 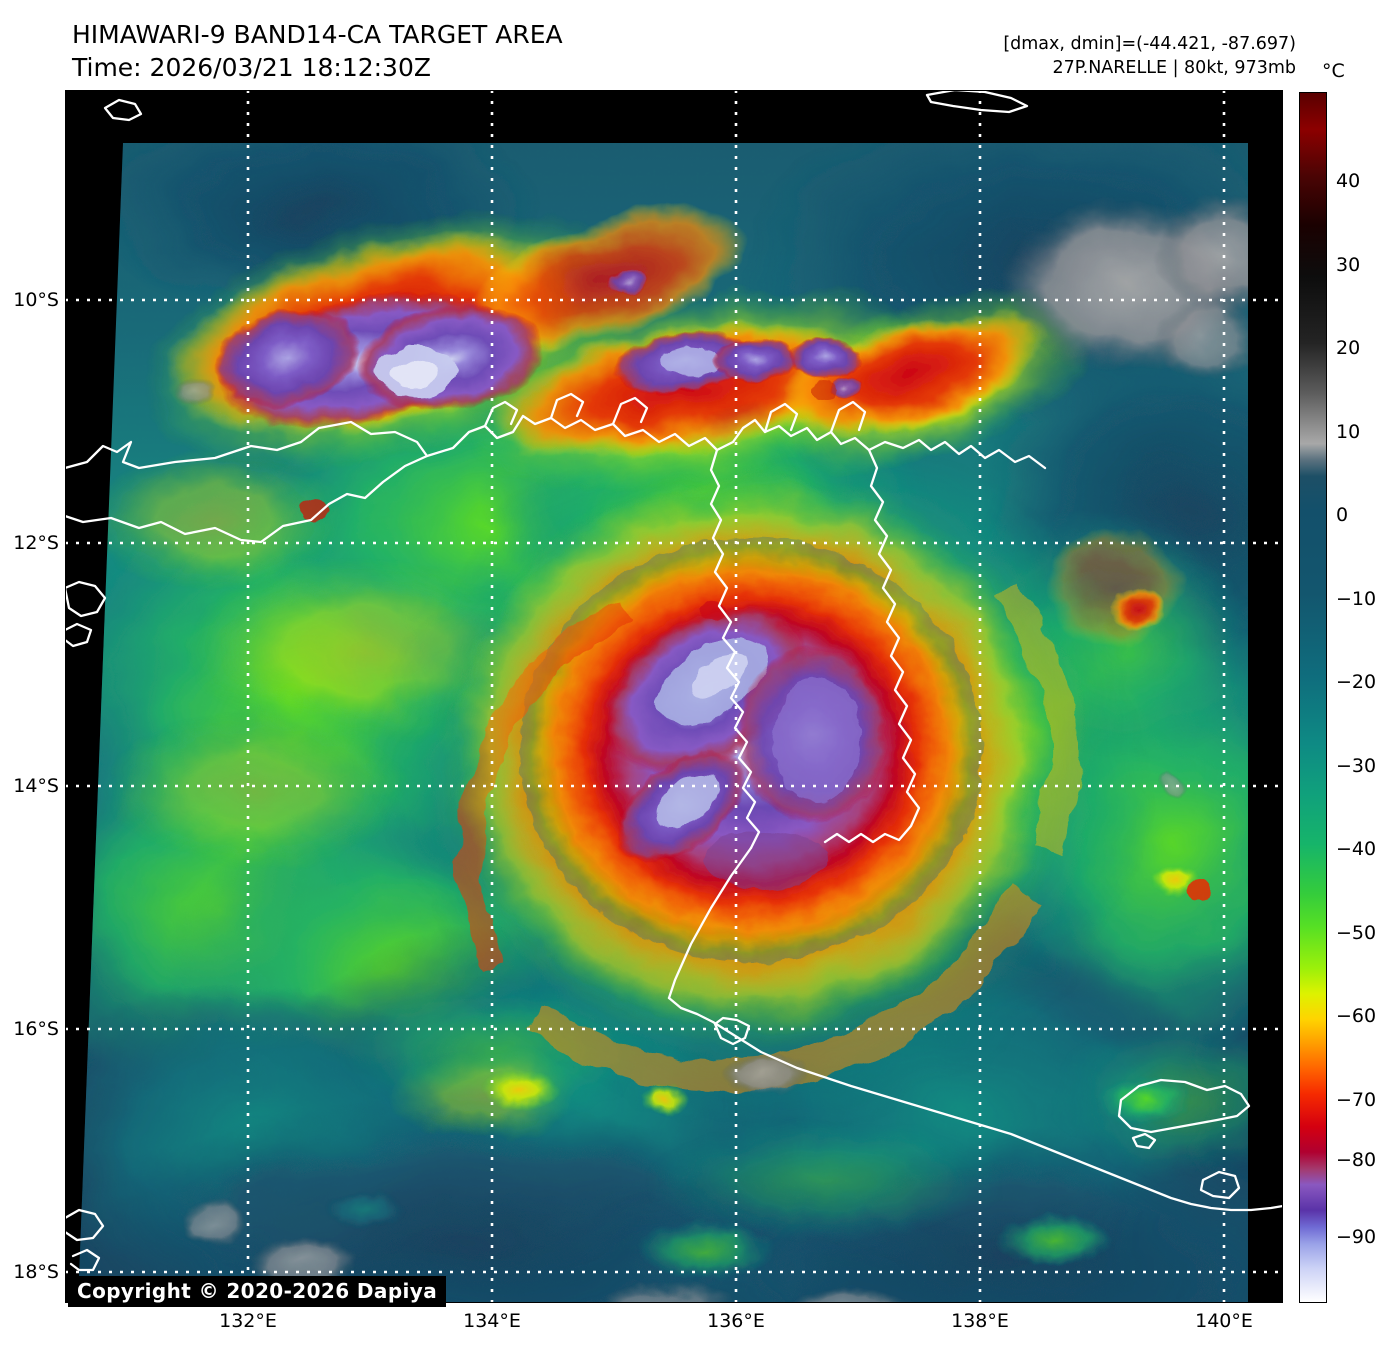 What do you see at coordinates (317, 34) in the screenshot?
I see `title-line: HIMAWARI-9 BAND14-CA TARGET AREA` at bounding box center [317, 34].